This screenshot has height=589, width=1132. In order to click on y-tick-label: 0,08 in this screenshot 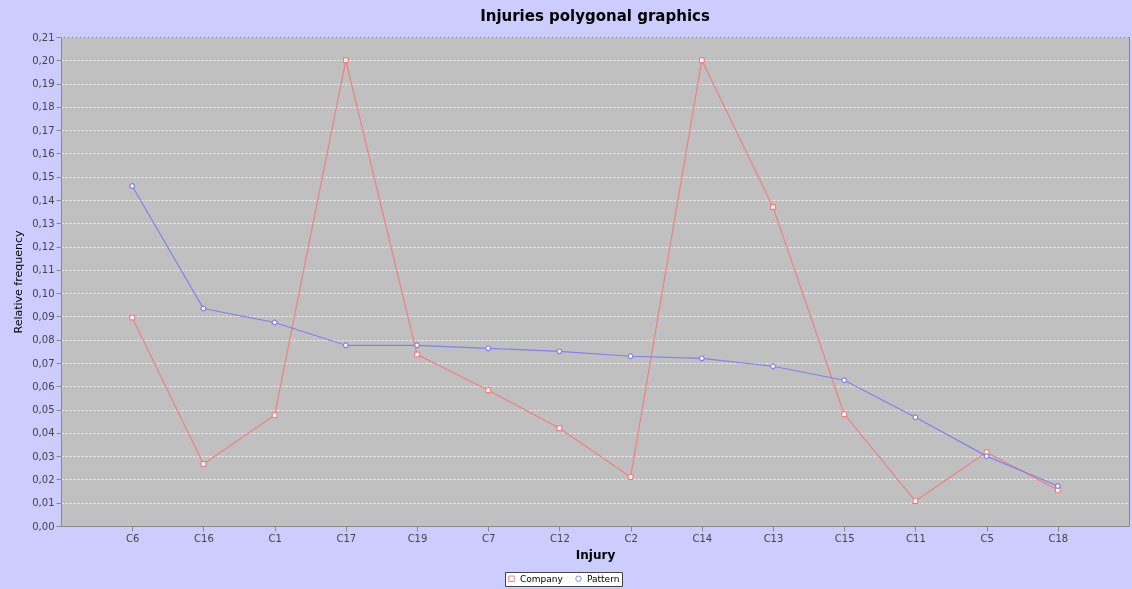, I will do `click(43, 340)`.